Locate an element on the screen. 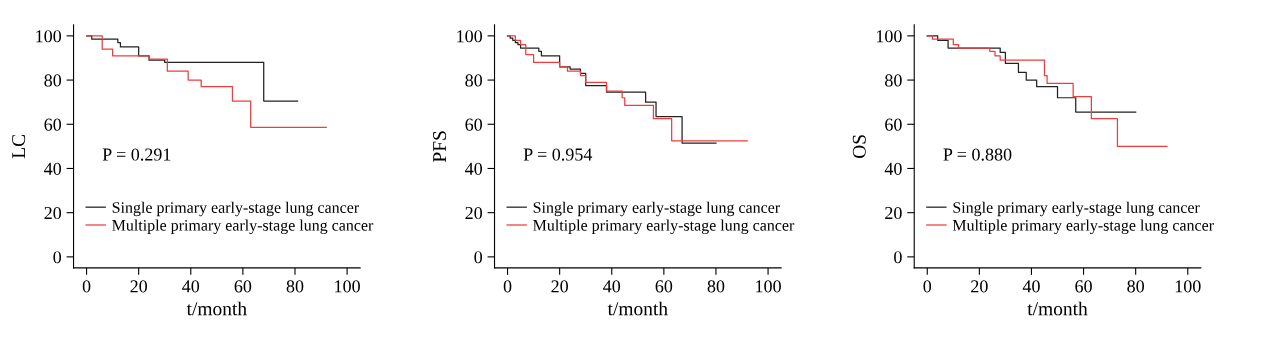 Image resolution: width=1268 pixels, height=340 pixels. y-axis-title: PFS is located at coordinates (440, 147).